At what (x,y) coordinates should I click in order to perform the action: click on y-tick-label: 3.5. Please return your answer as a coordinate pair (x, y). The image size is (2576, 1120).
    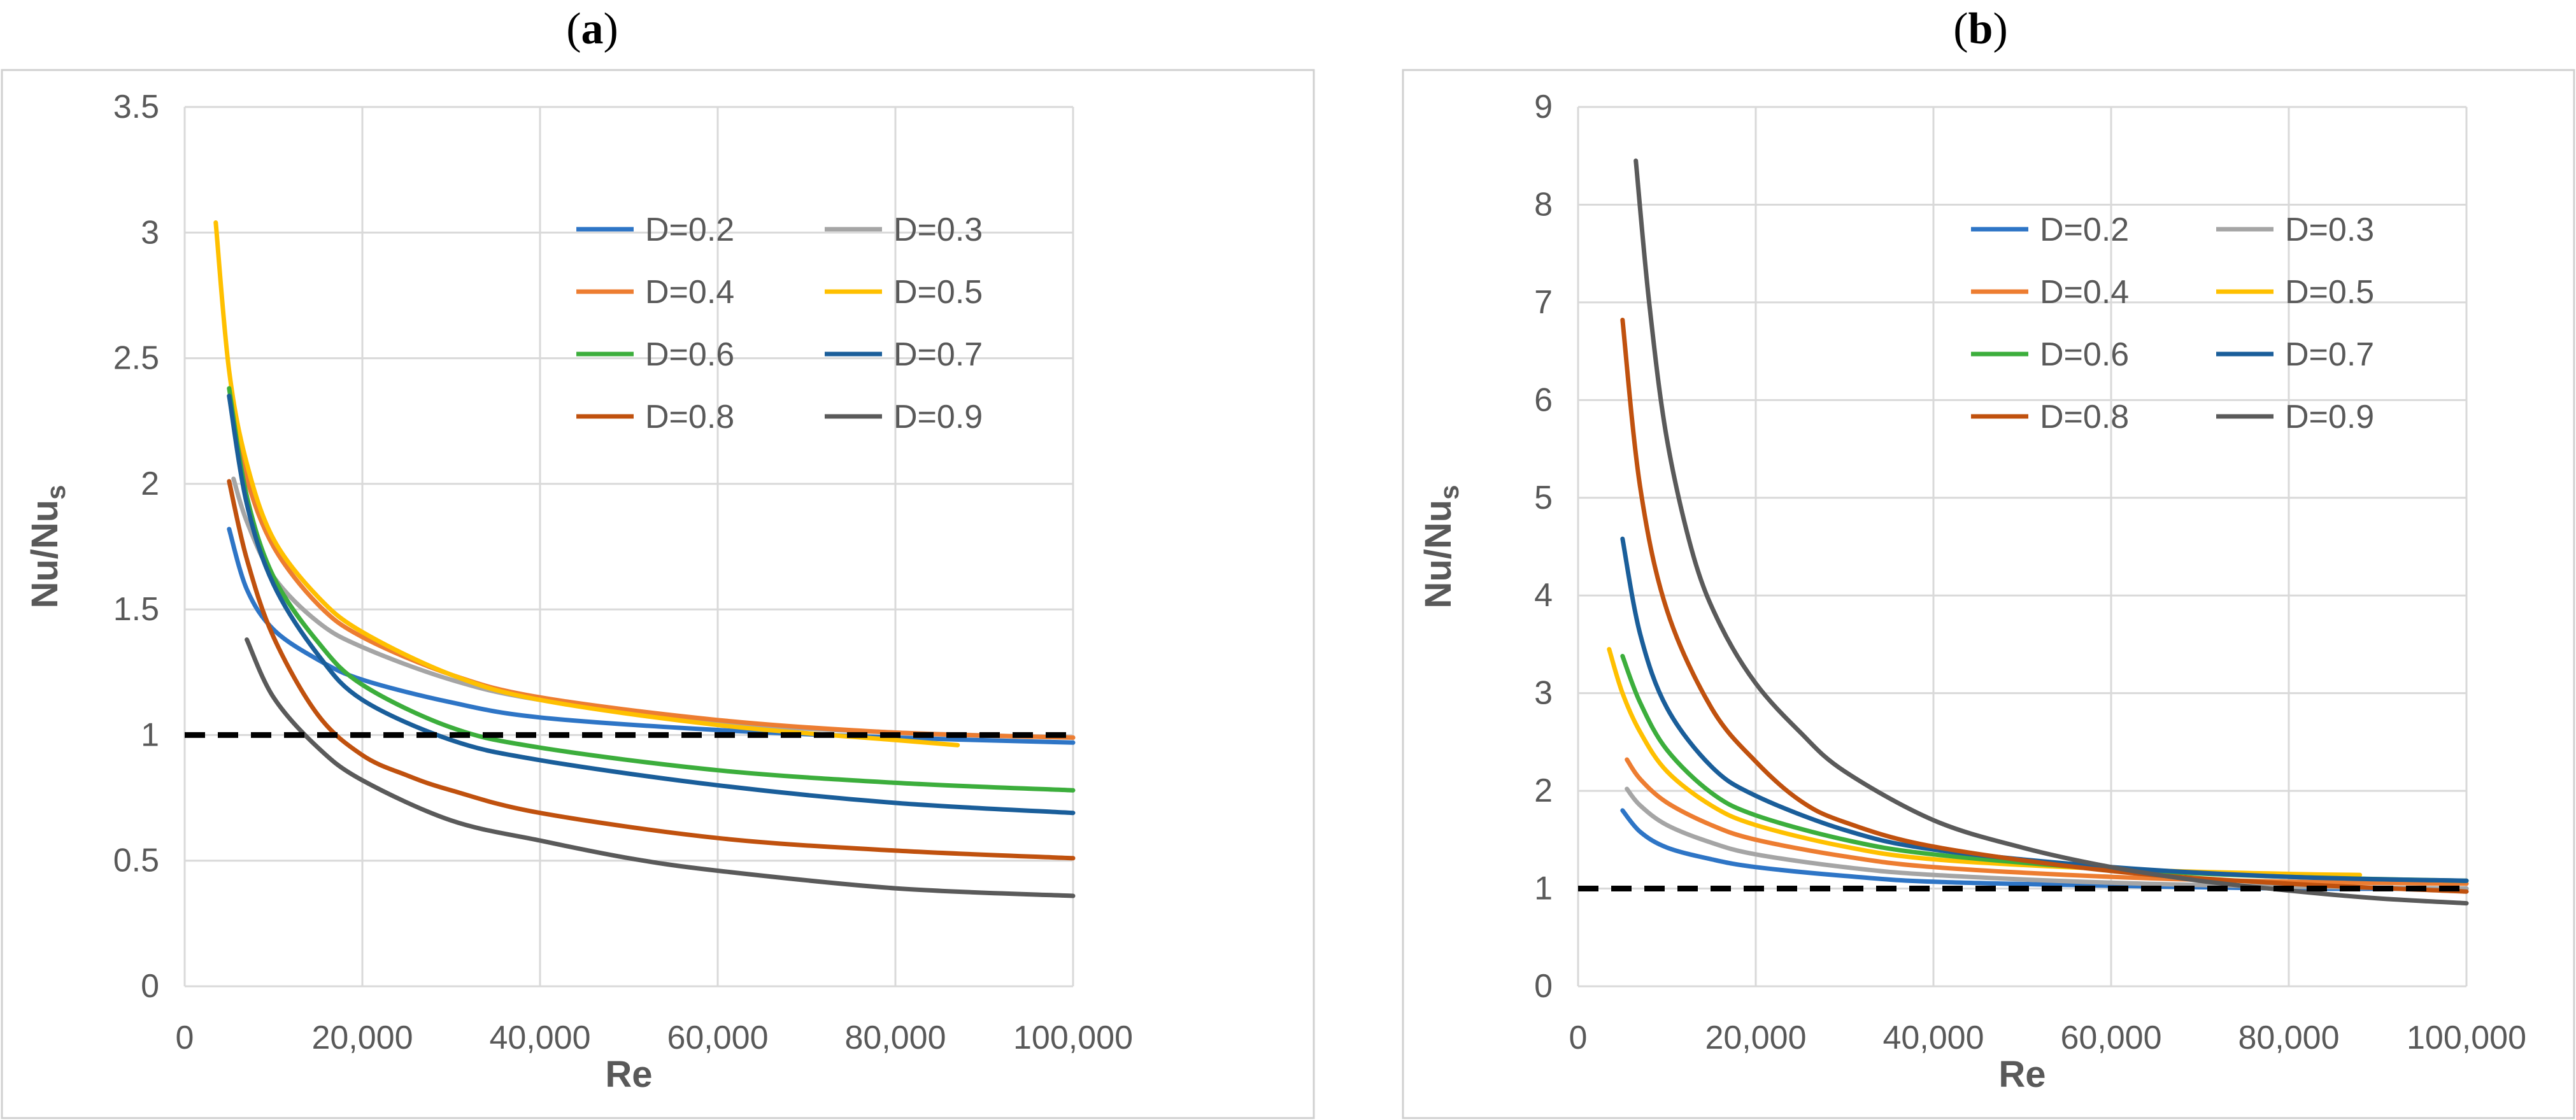
    Looking at the image, I should click on (136, 107).